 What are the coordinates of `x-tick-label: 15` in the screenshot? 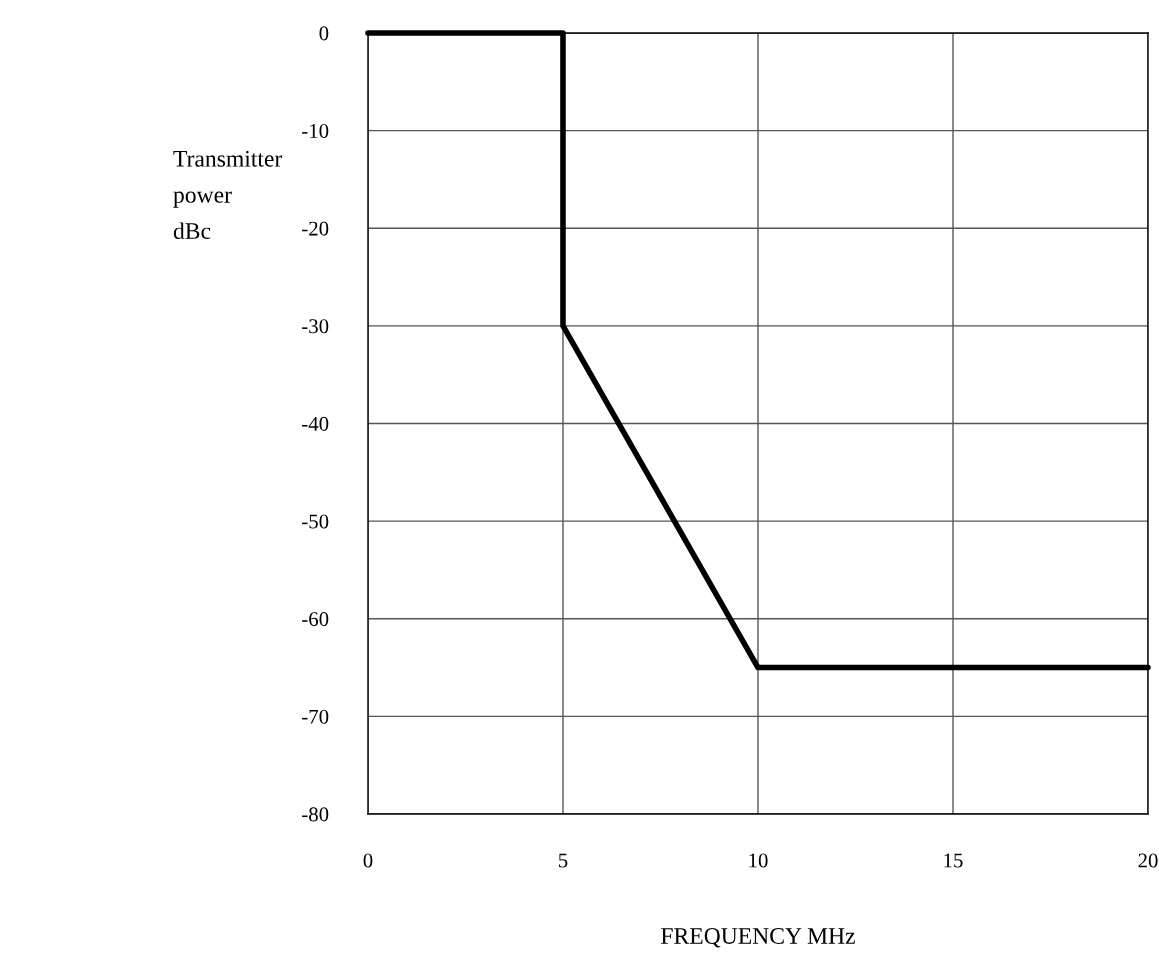 It's located at (953, 860).